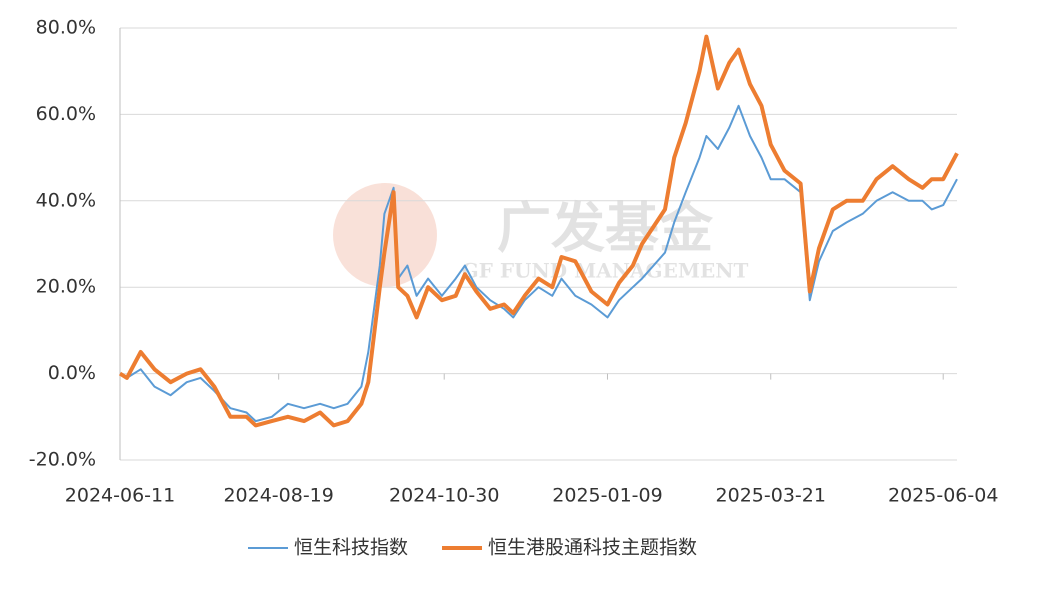 The image size is (1042, 590). What do you see at coordinates (278, 496) in the screenshot?
I see `x-tick-label: 2024-08-19` at bounding box center [278, 496].